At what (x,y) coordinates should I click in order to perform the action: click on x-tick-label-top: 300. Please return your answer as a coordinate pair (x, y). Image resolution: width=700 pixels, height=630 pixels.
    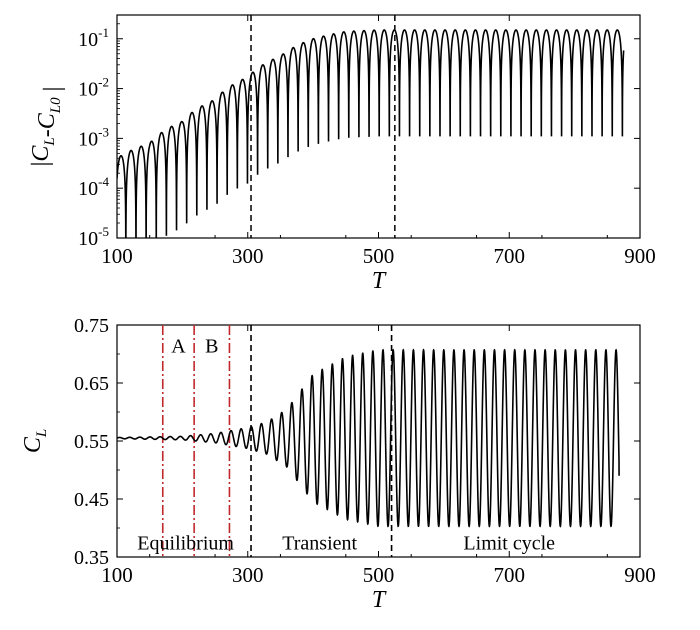
    Looking at the image, I should click on (248, 256).